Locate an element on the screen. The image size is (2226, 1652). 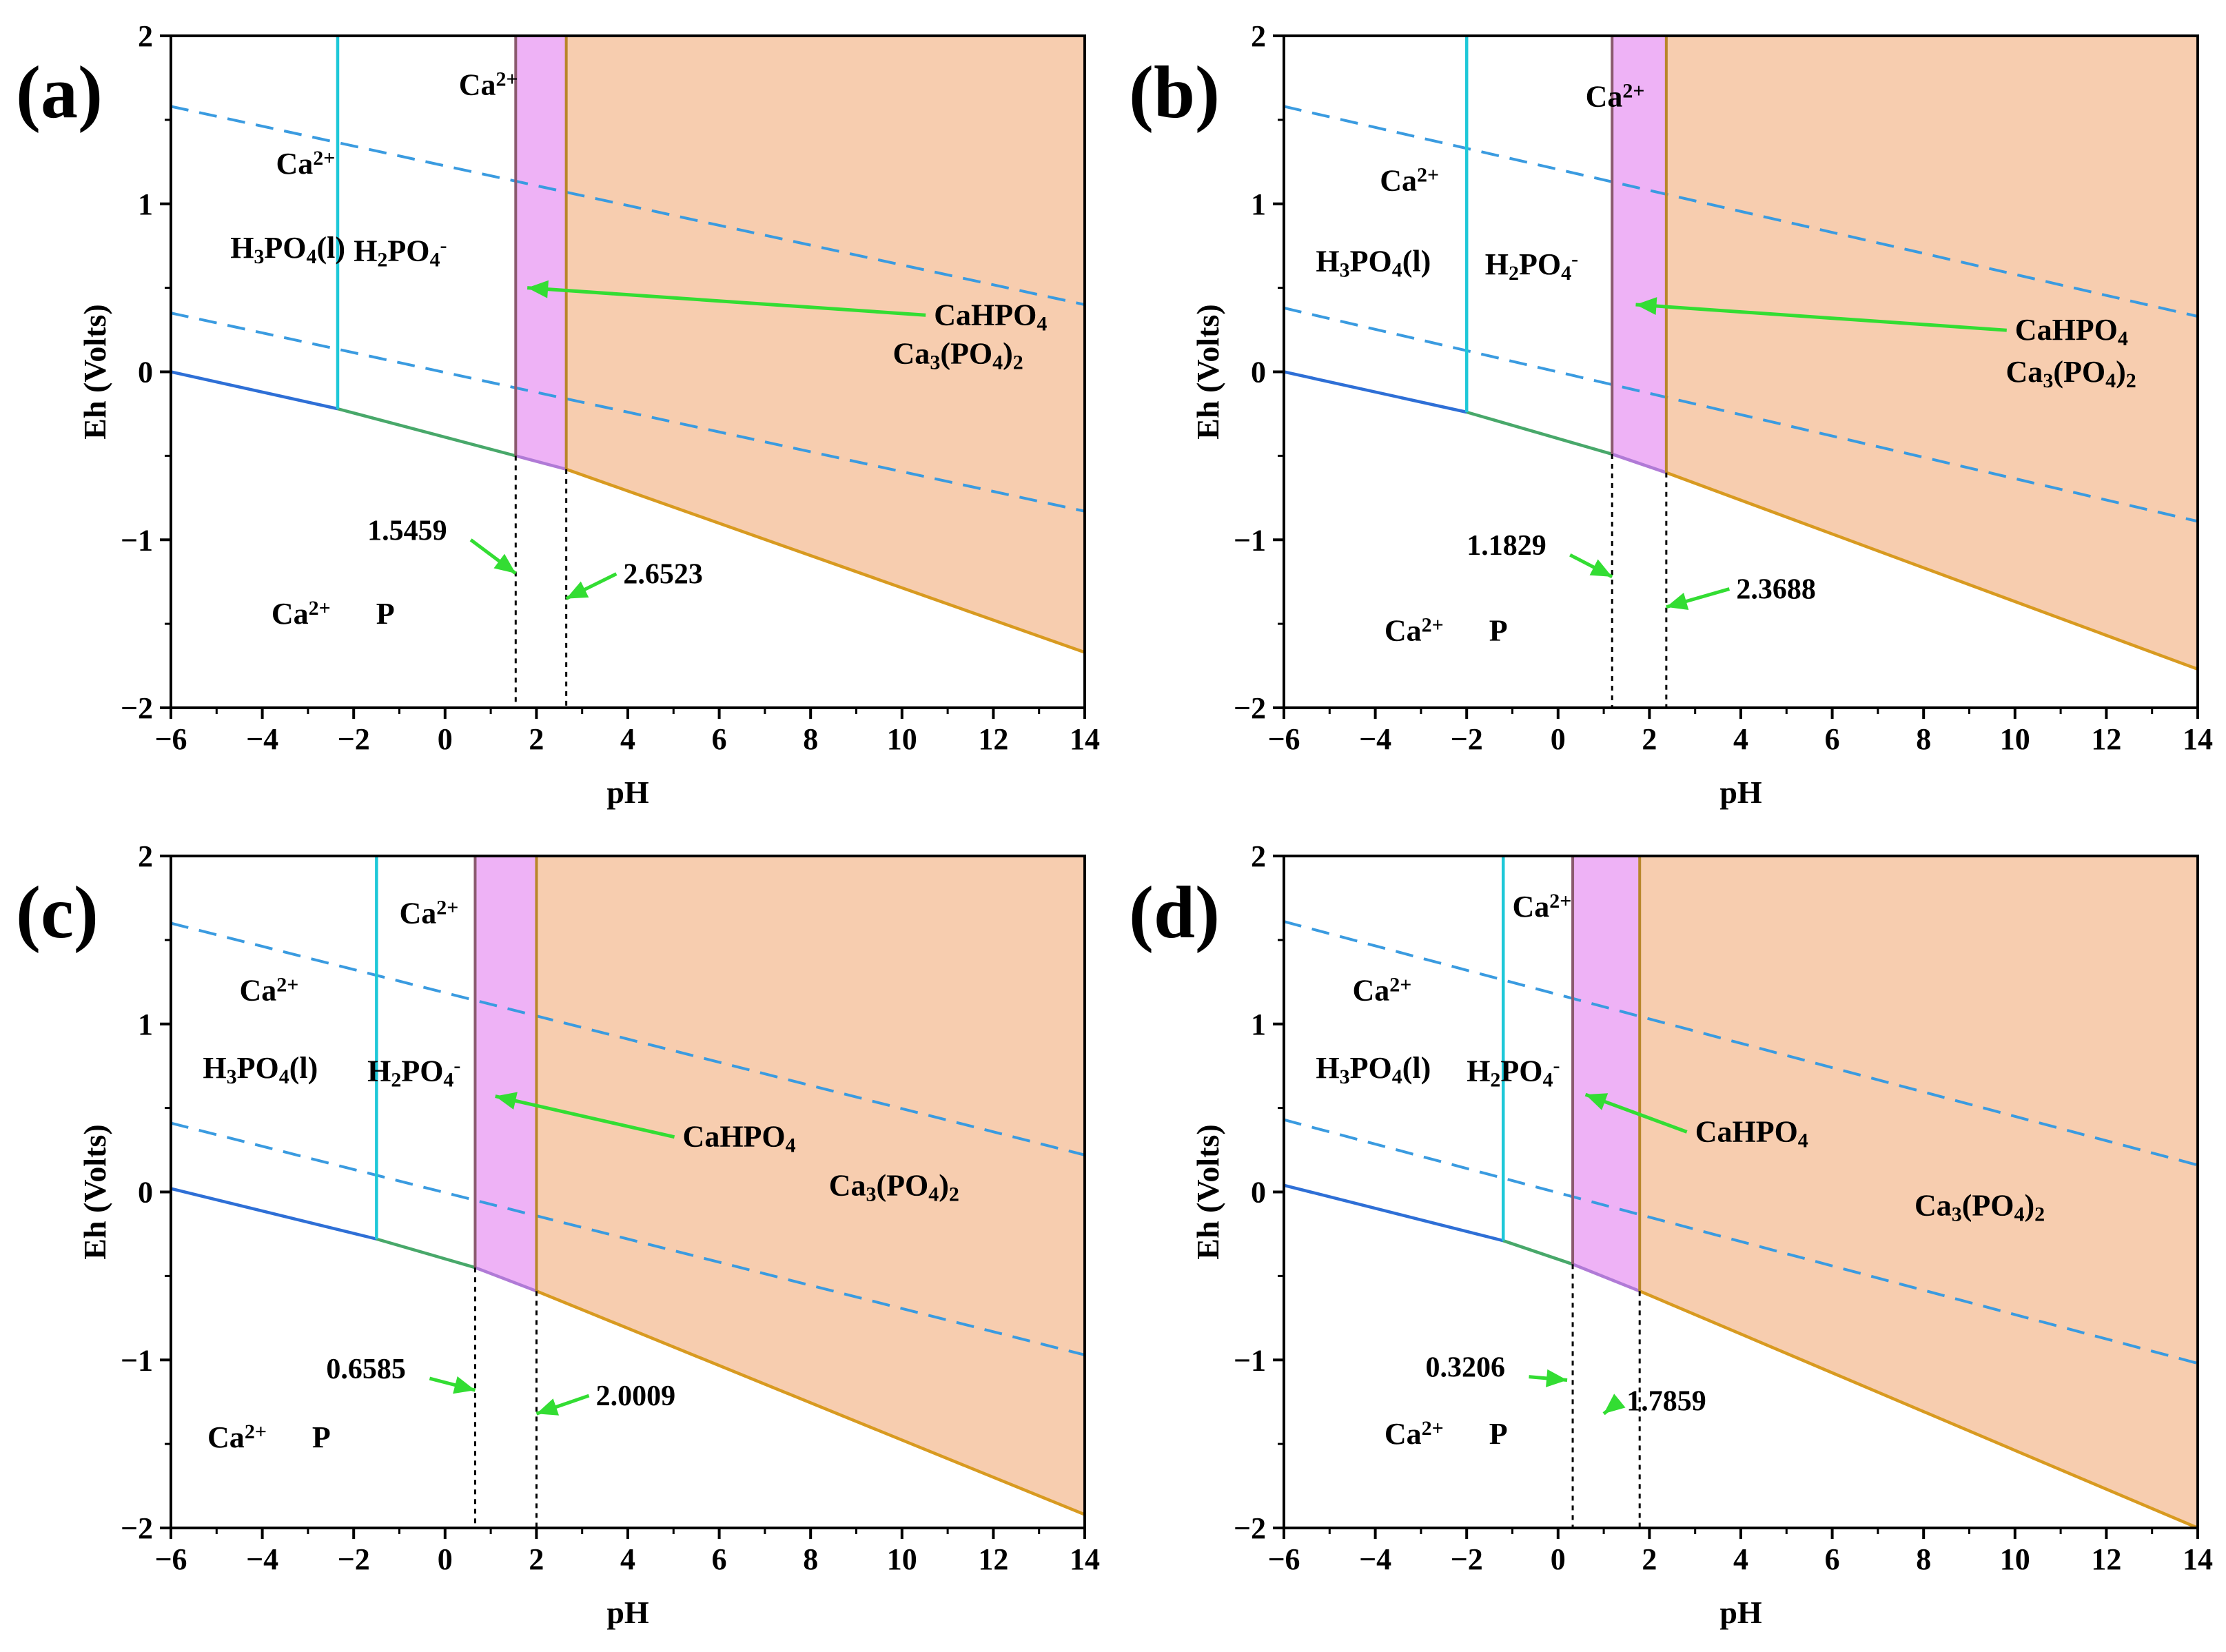
panel-label: (c) is located at coordinates (58, 913).